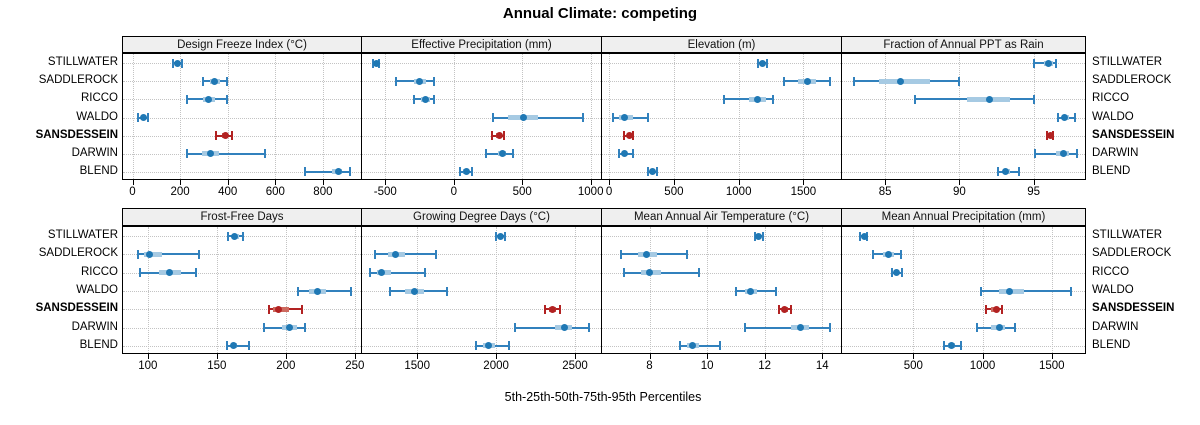  What do you see at coordinates (721, 217) in the screenshot?
I see `panel-strip: Mean Annual Air Temperature (°C)` at bounding box center [721, 217].